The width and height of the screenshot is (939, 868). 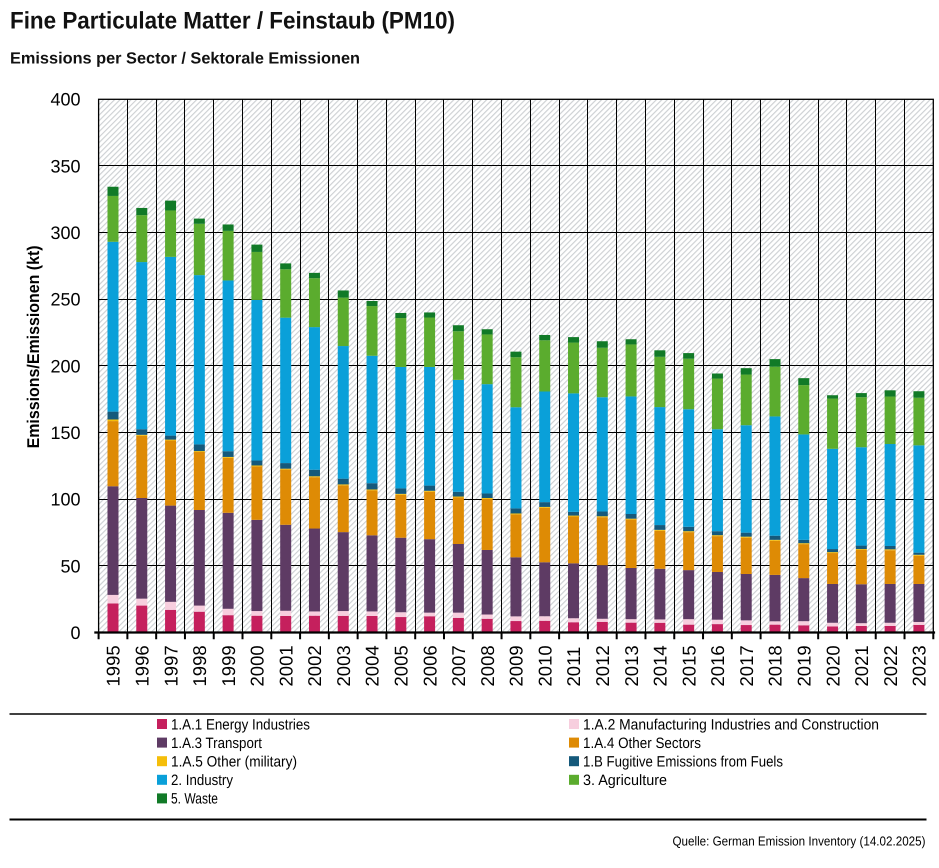 What do you see at coordinates (602, 665) in the screenshot?
I see `svg-text: 2012` at bounding box center [602, 665].